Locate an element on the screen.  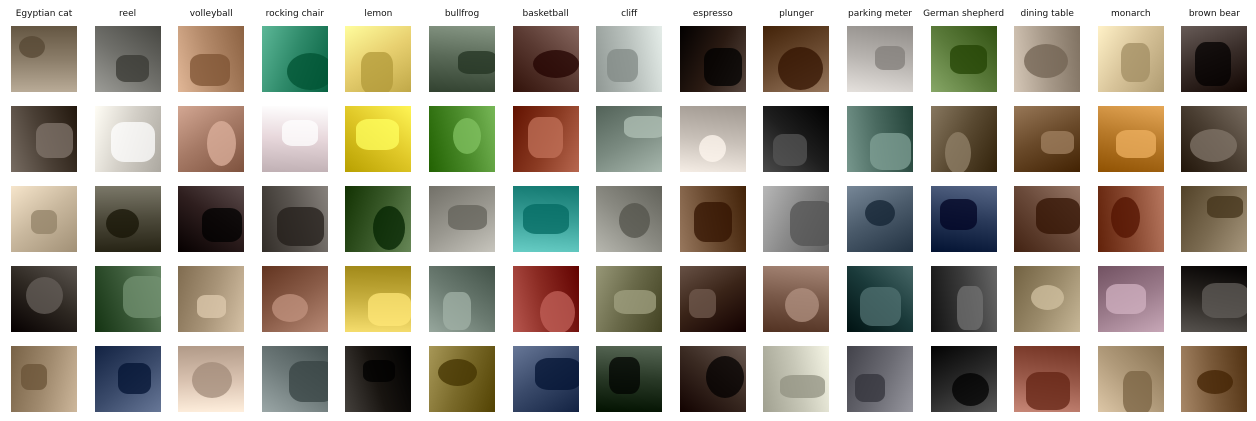
column-title: dining table is located at coordinates (1047, 14).